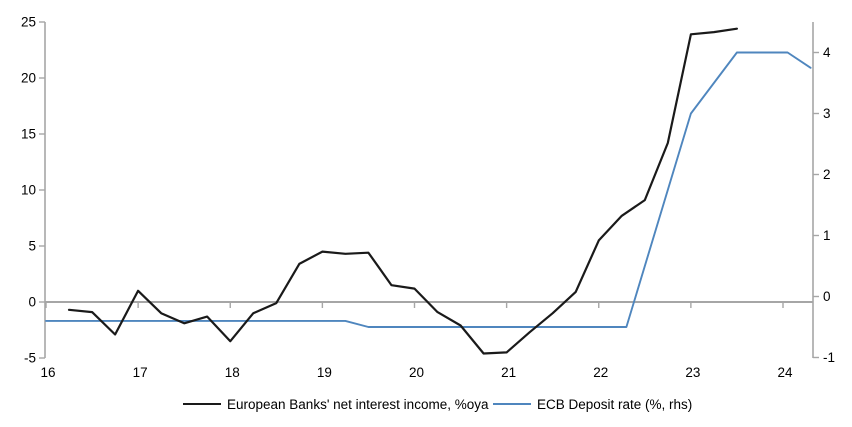  Describe the element at coordinates (829, 357) in the screenshot. I see `right-axis-tick-label: -1` at that location.